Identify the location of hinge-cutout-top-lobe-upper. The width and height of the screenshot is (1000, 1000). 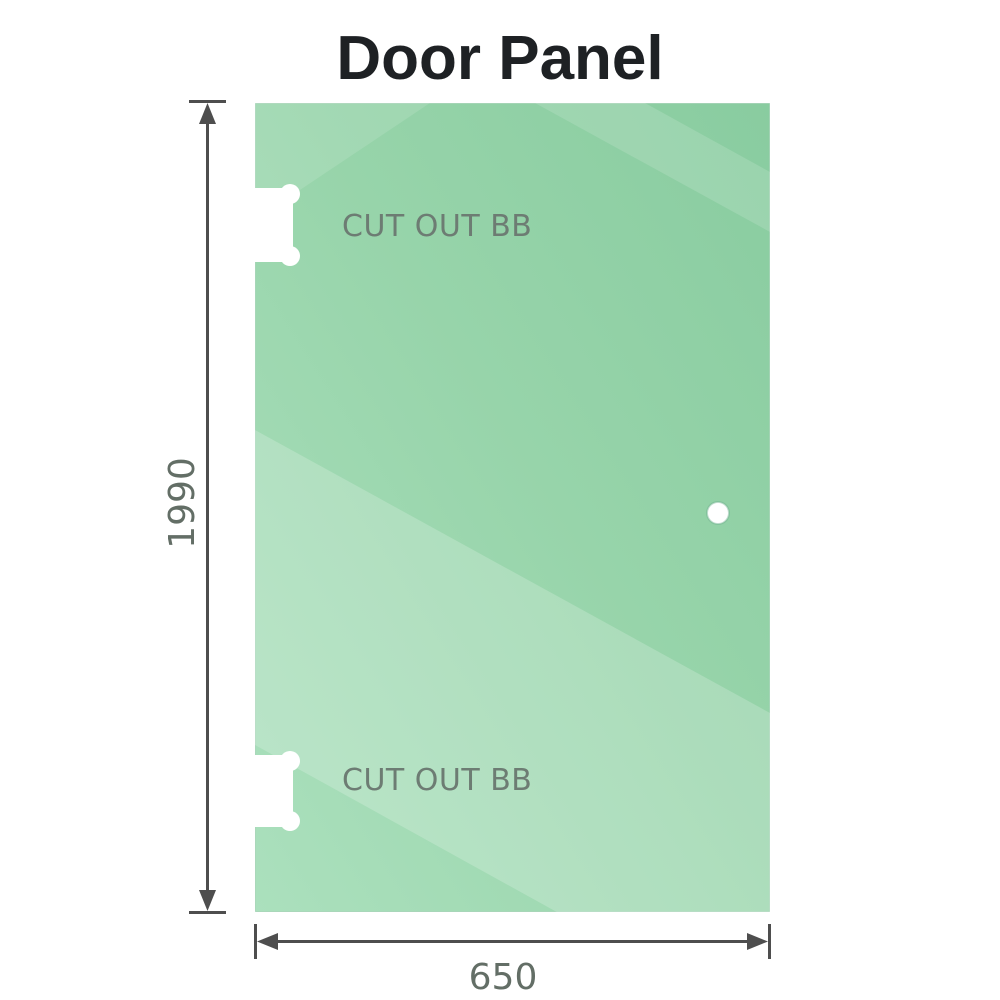
(290, 194).